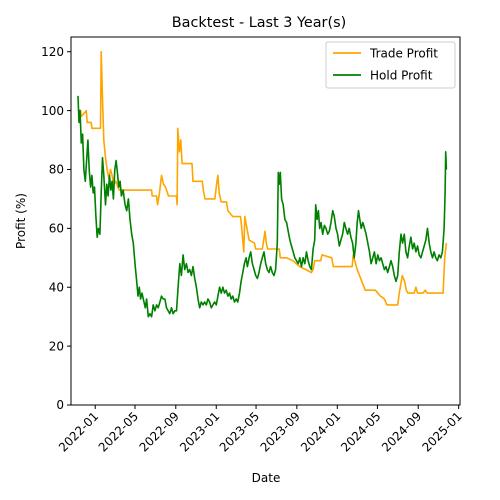 The height and width of the screenshot is (500, 500). What do you see at coordinates (56, 170) in the screenshot?
I see `y-tick-label: 80` at bounding box center [56, 170].